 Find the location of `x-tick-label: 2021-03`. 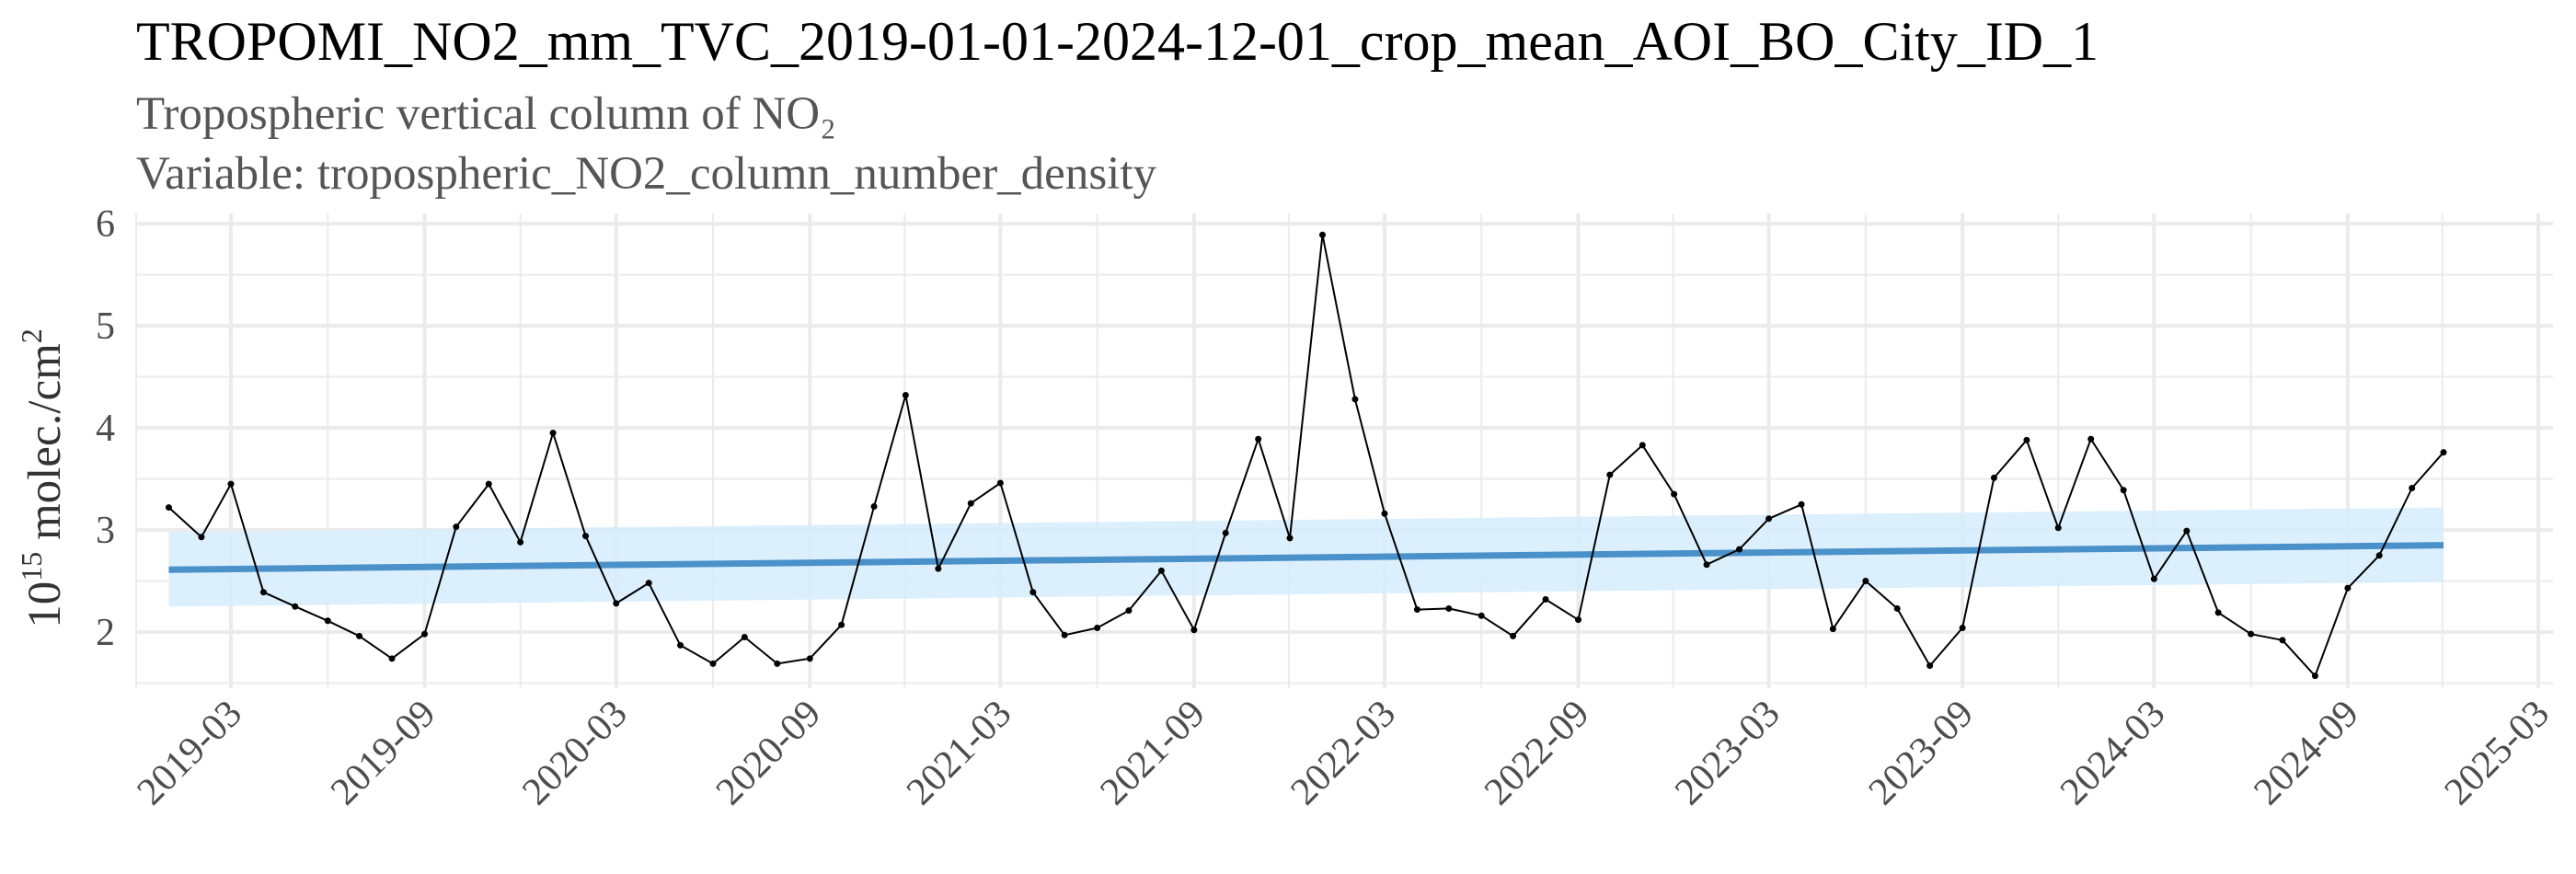

x-tick-label: 2021-03 is located at coordinates (959, 753).